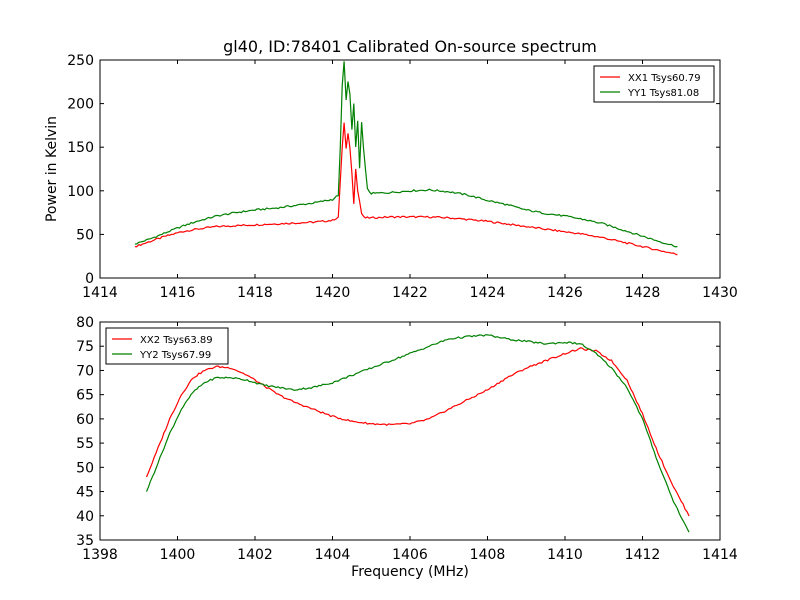  Describe the element at coordinates (565, 293) in the screenshot. I see `x-tick-label: 1426` at that location.